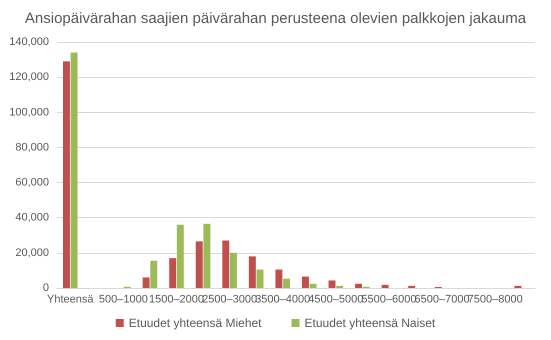  Describe the element at coordinates (442, 300) in the screenshot. I see `x-tick-label: 6500–7000` at that location.